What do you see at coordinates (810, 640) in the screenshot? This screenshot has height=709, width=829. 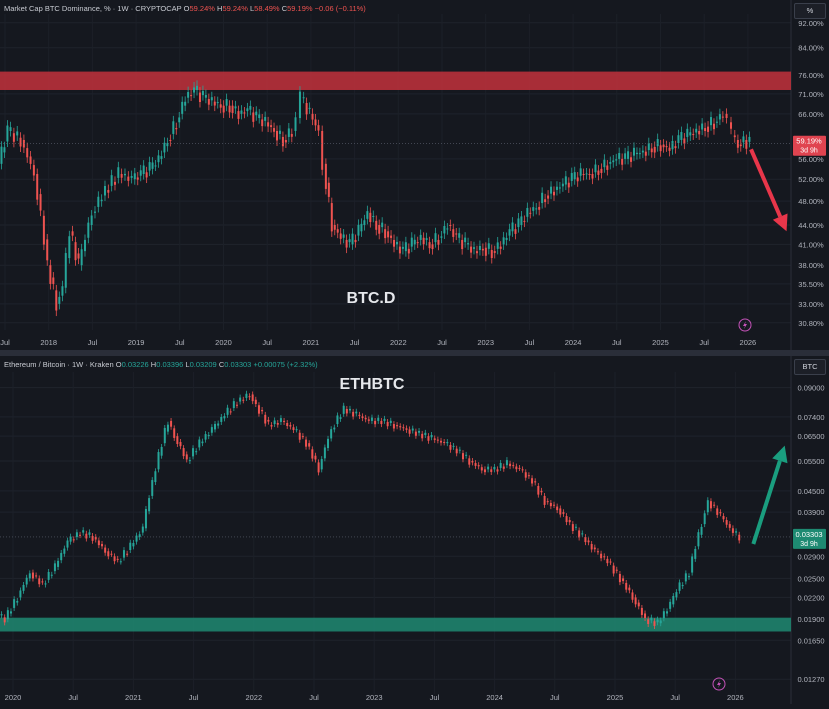 I see `y-tick-label: 0.01650` at bounding box center [810, 640].